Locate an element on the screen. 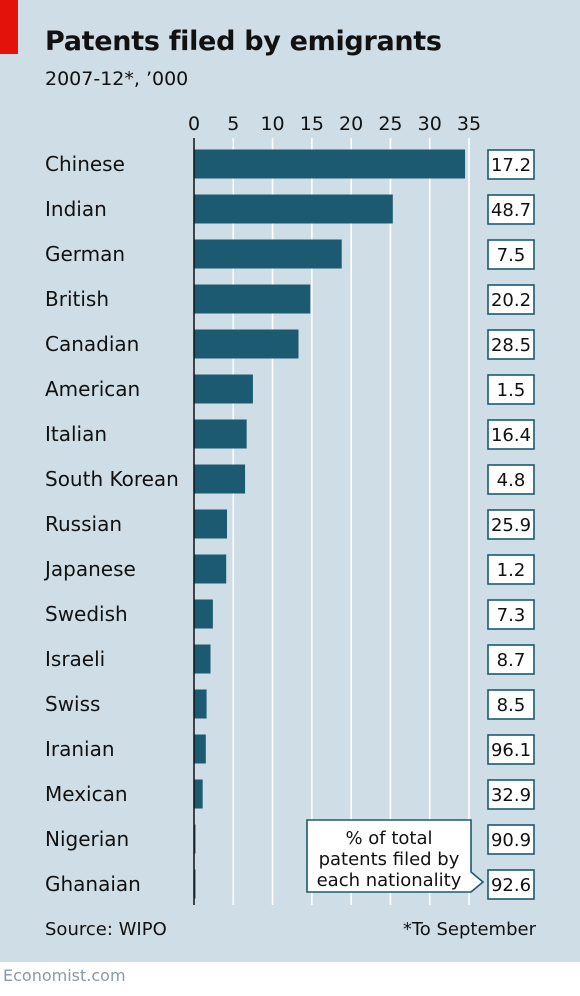  category-label: Russian is located at coordinates (83, 524).